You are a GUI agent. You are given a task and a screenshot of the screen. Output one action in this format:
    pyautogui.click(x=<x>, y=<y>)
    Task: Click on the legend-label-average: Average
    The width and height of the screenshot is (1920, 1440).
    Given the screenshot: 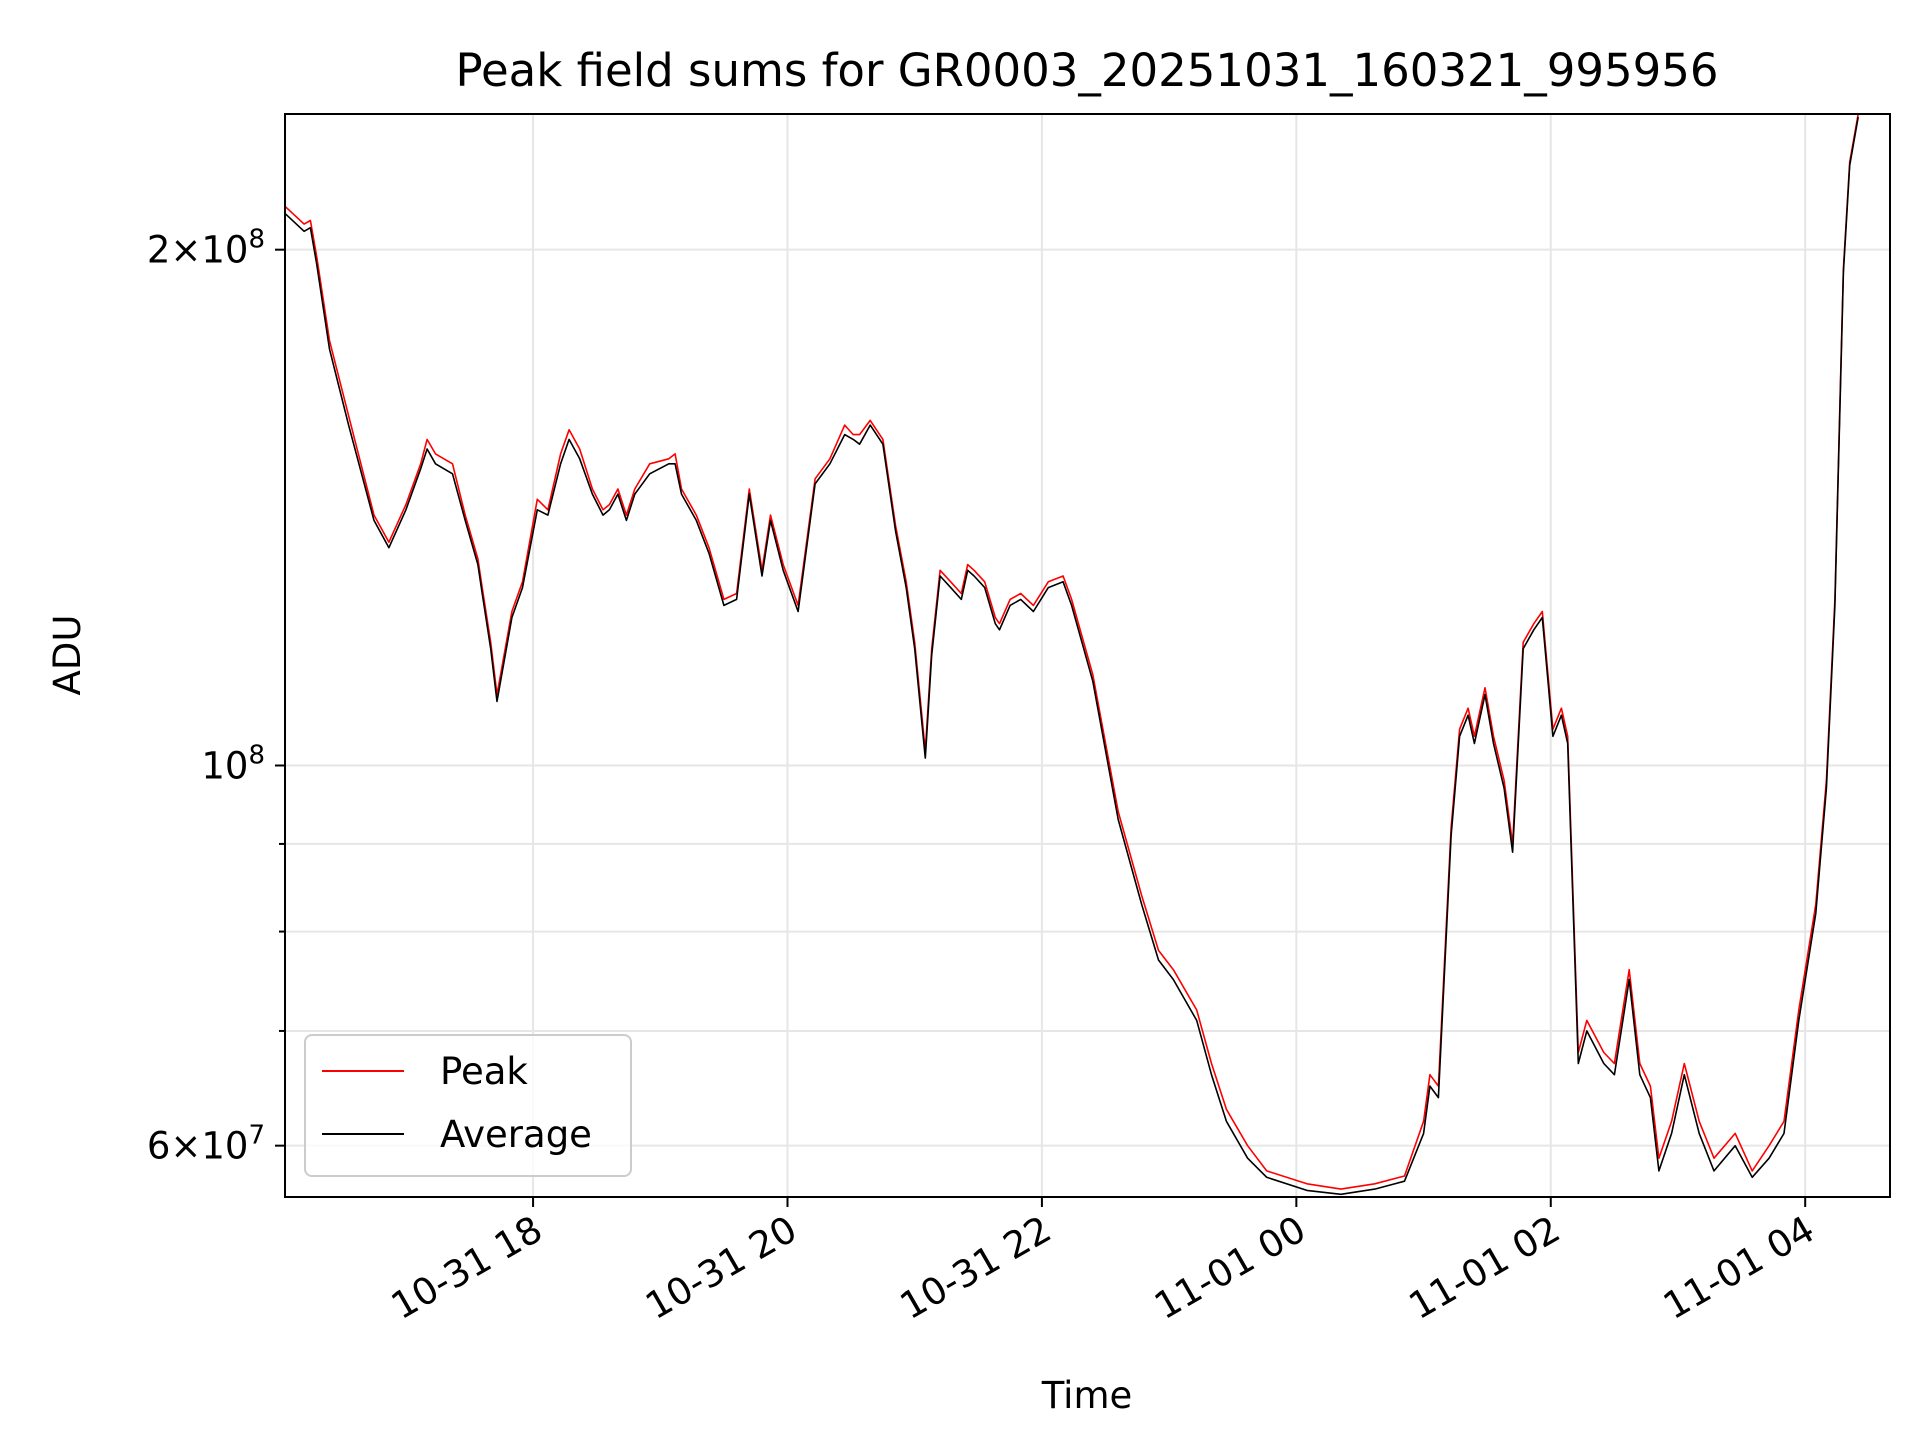 What is the action you would take?
    pyautogui.click(x=516, y=1134)
    